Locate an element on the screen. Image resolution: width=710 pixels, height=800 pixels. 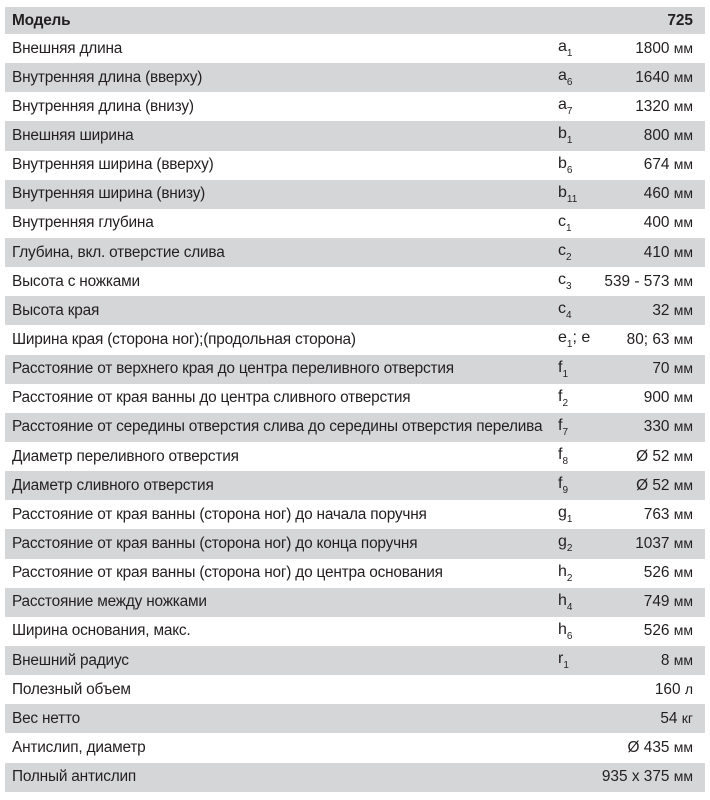
symbol-subscript: 4 is located at coordinates (569, 316).